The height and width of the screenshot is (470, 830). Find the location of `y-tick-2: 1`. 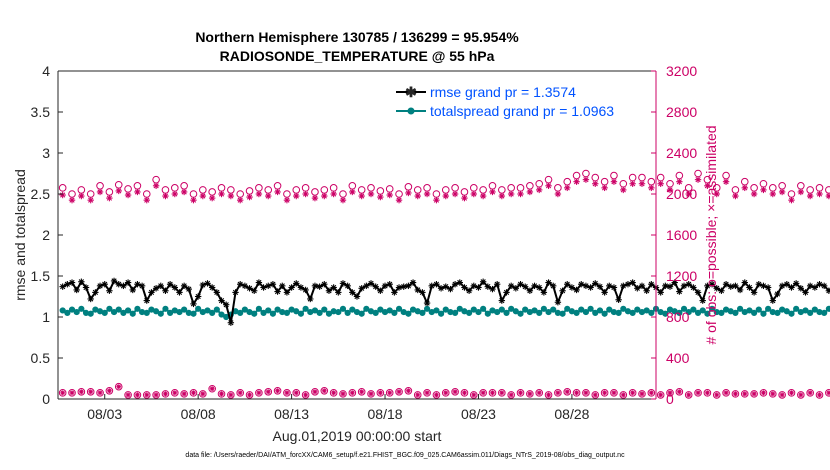

y-tick-2: 1 is located at coordinates (46, 317).